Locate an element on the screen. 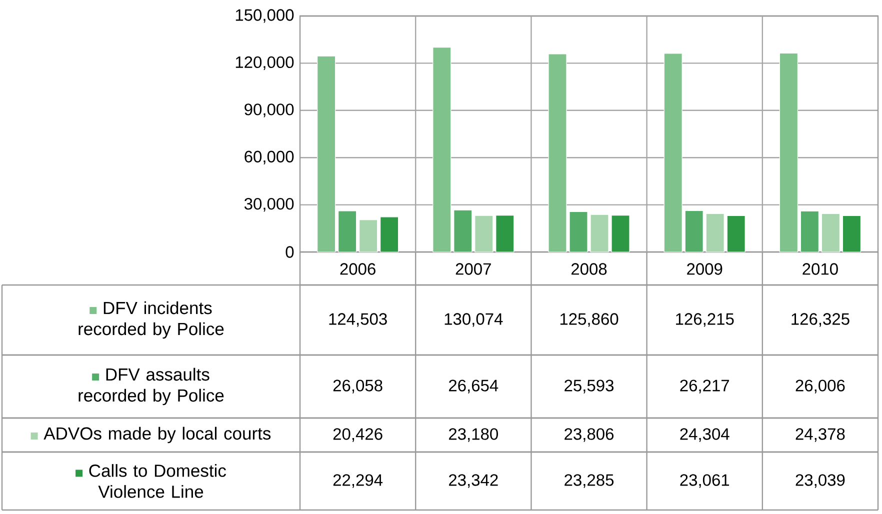  y-tick-label: 120,000 is located at coordinates (265, 63).